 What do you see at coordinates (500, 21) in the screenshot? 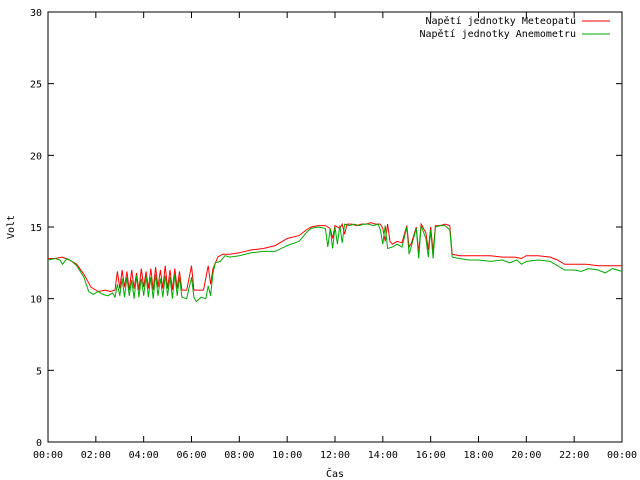
I see `legend-label-meteopat: Napětí jednotky Meteopatu` at bounding box center [500, 21].